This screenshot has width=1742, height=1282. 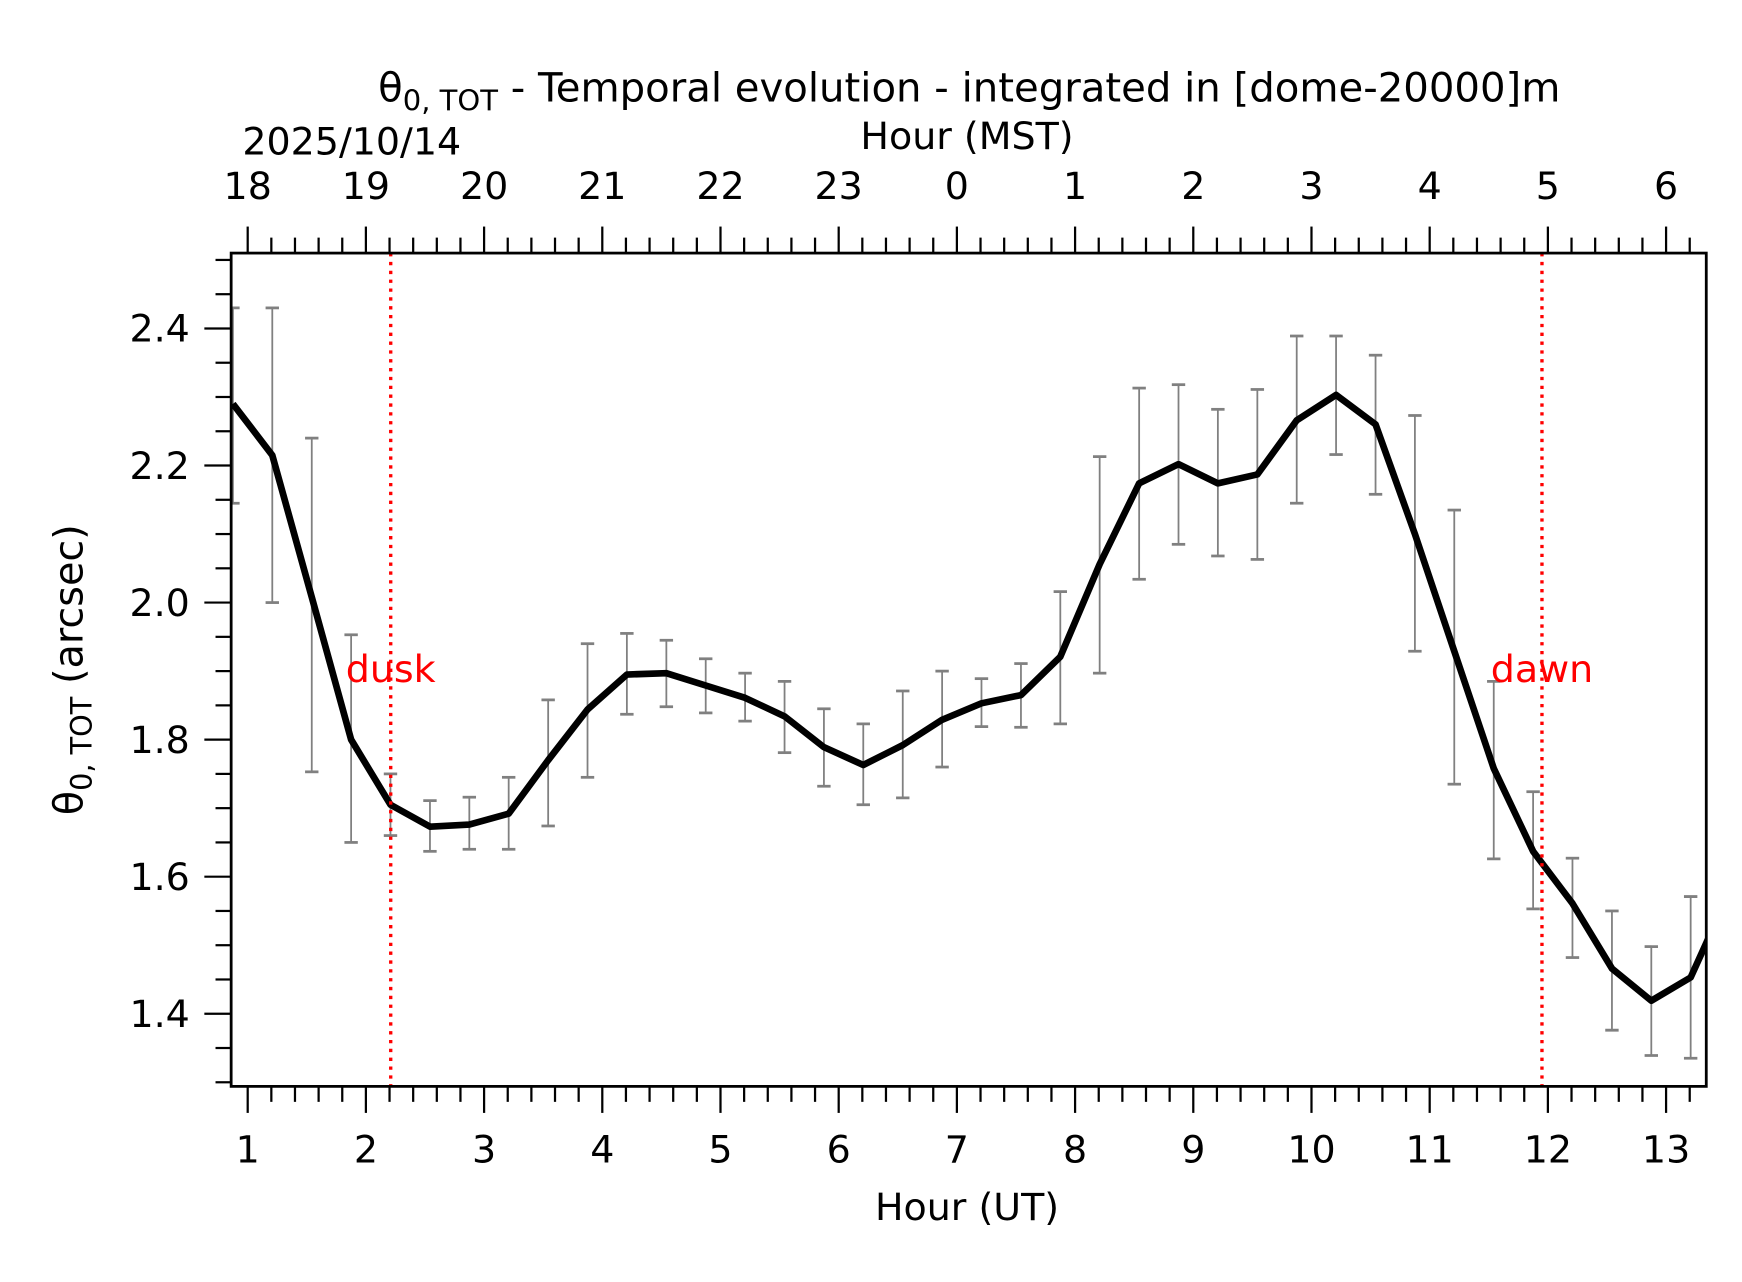 I want to click on top-x-tick-label: 5, so click(x=1548, y=186).